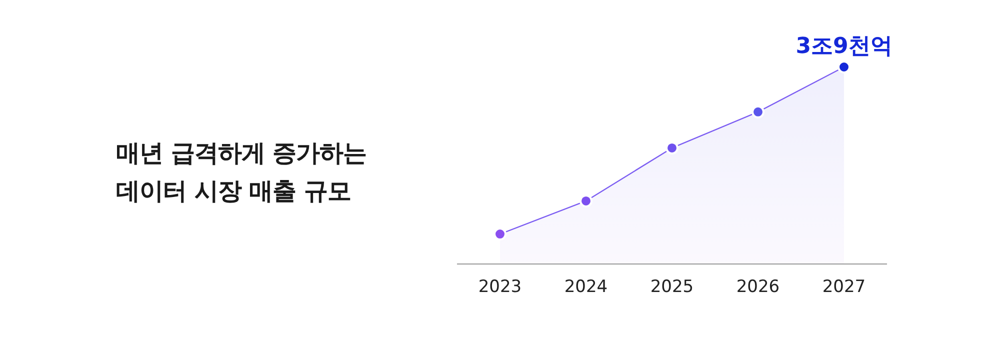  Describe the element at coordinates (586, 287) in the screenshot. I see `x-tick-label: 2024` at that location.